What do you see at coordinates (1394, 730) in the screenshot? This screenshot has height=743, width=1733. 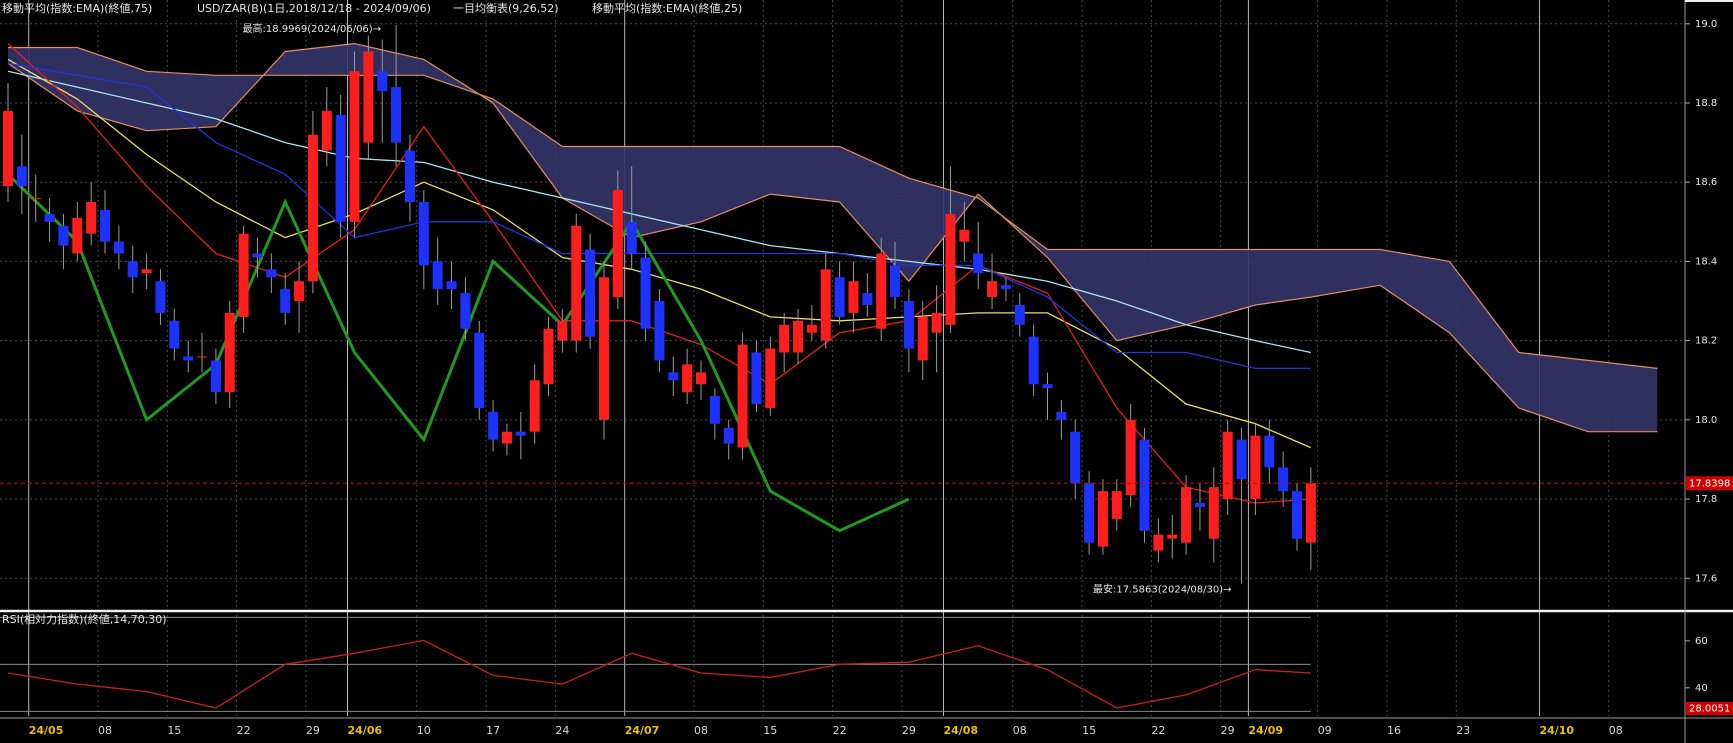 I see `x-tick-label: 16` at bounding box center [1394, 730].